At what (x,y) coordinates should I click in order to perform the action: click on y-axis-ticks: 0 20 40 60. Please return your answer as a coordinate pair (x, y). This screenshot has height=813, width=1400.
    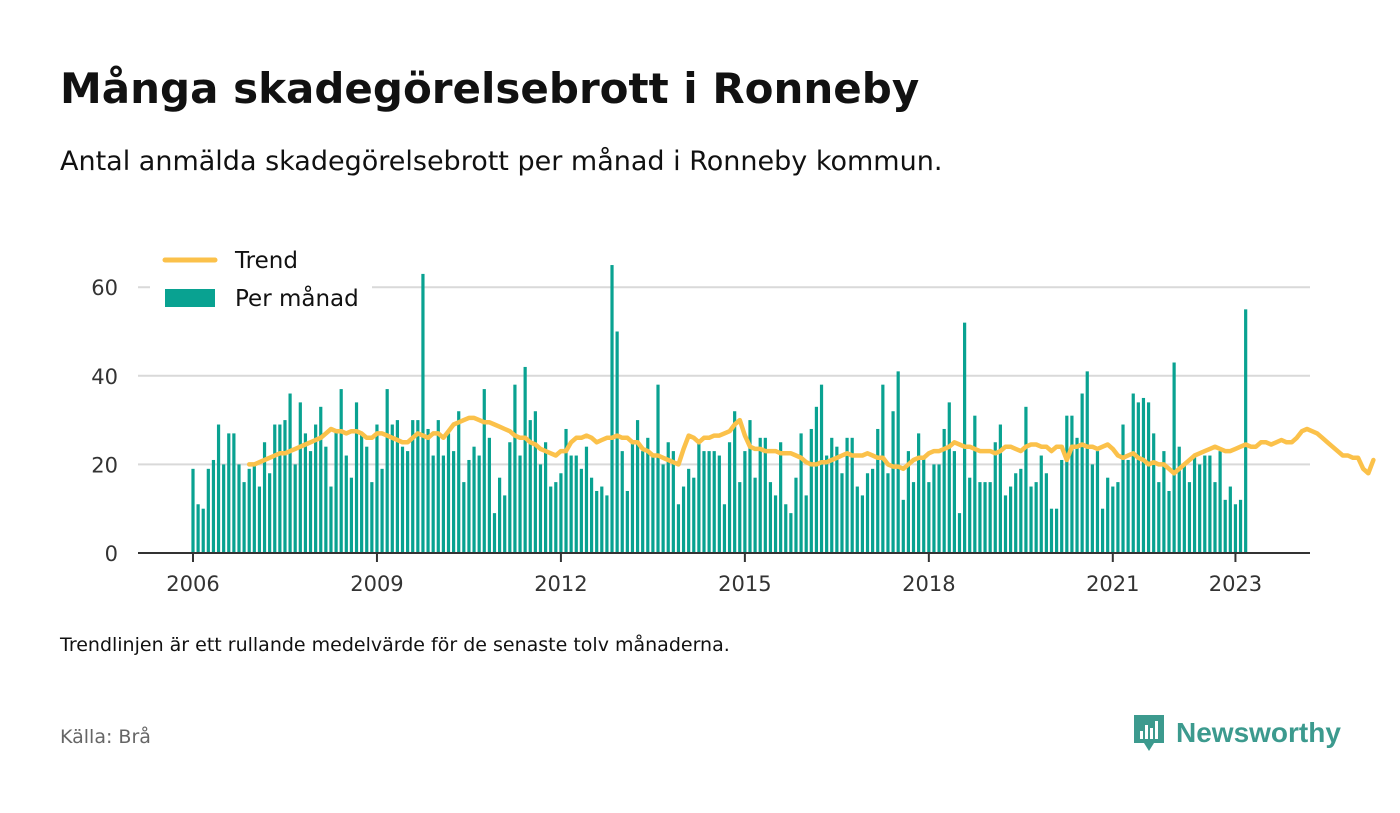
    Looking at the image, I should click on (104, 421).